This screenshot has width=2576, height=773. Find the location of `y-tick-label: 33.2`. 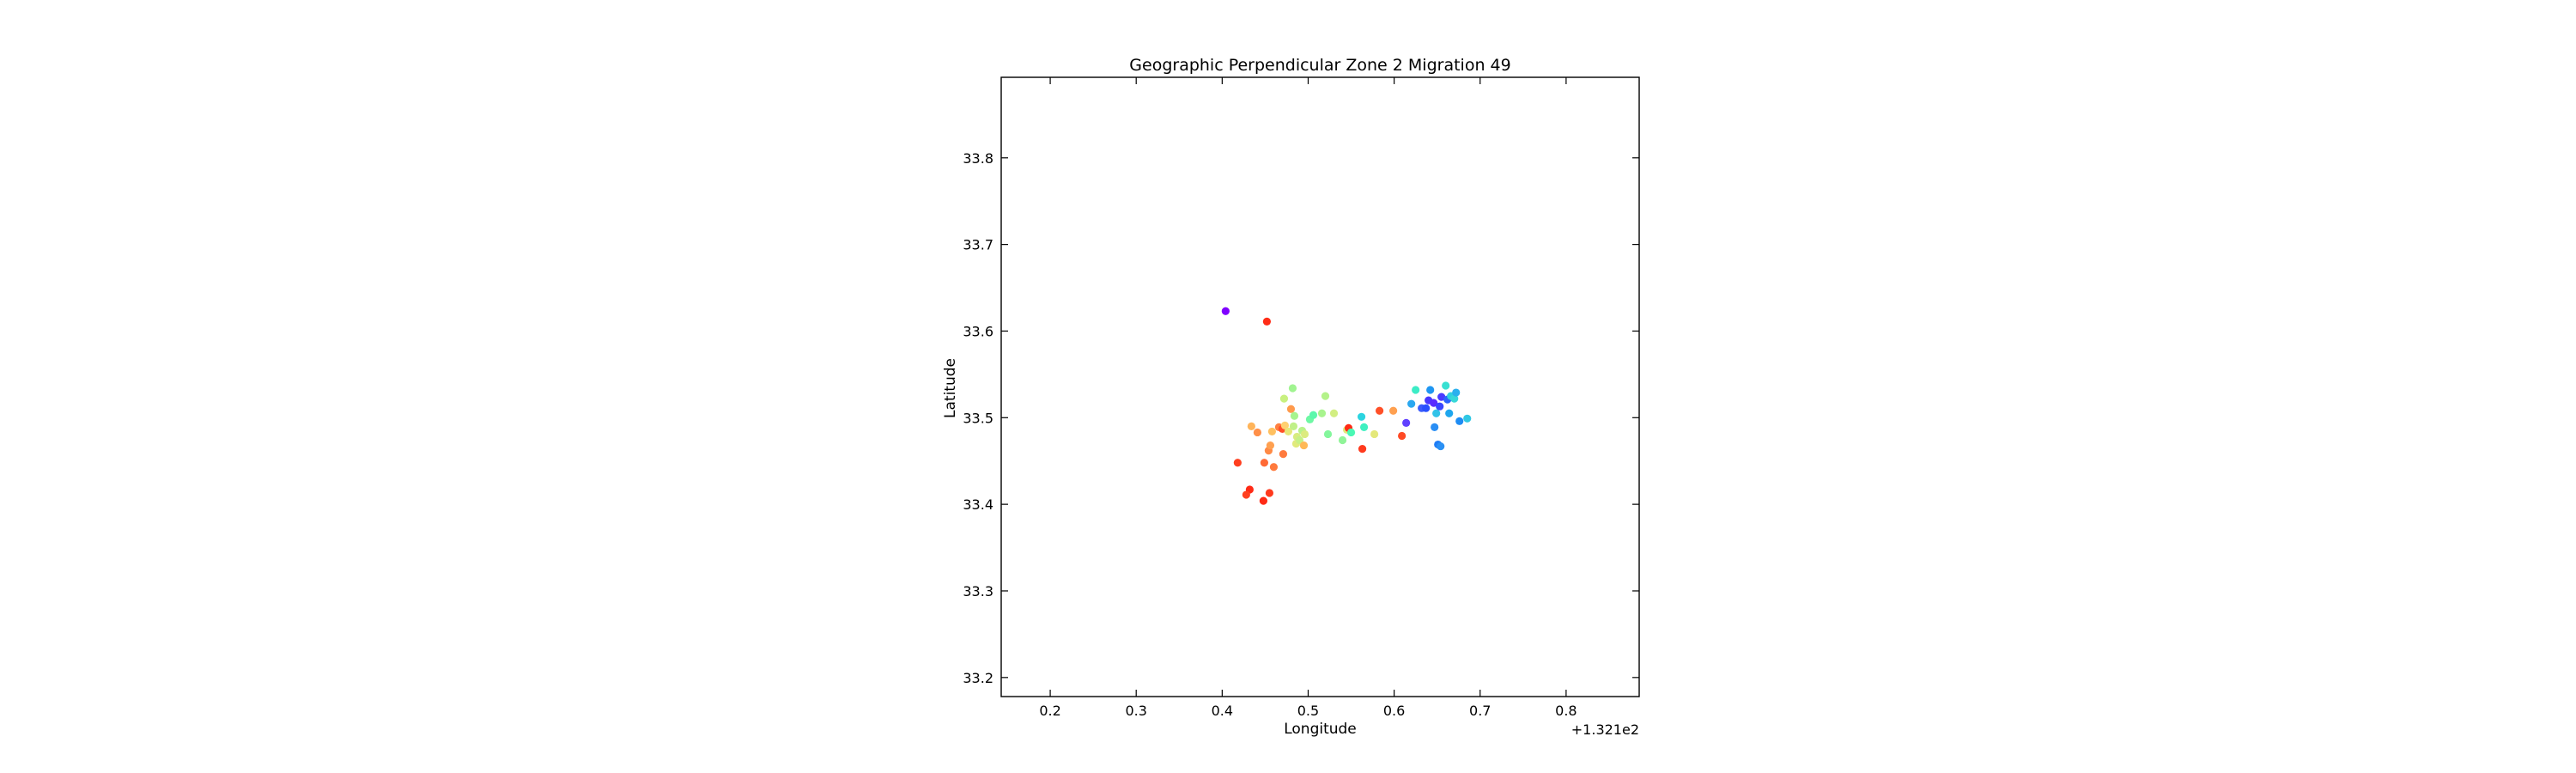

y-tick-label: 33.2 is located at coordinates (978, 678).